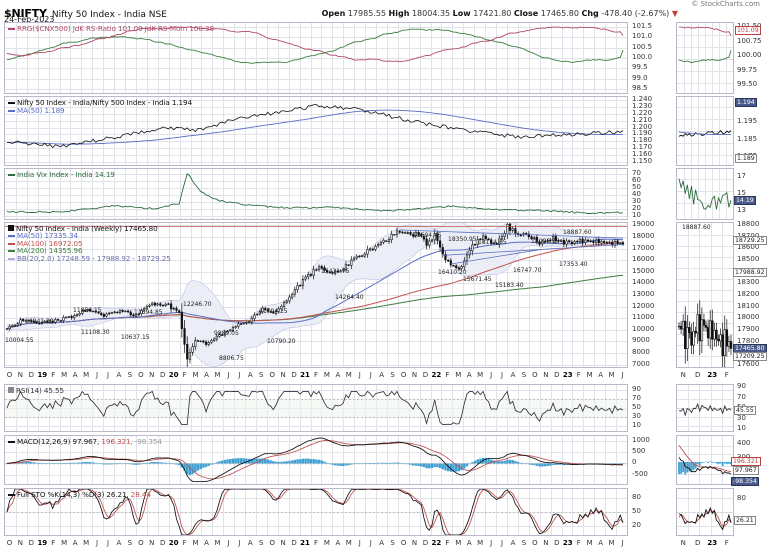 This screenshot has height=553, width=768. Describe the element at coordinates (590, 13) in the screenshot. I see `chg-label: Chg` at that location.